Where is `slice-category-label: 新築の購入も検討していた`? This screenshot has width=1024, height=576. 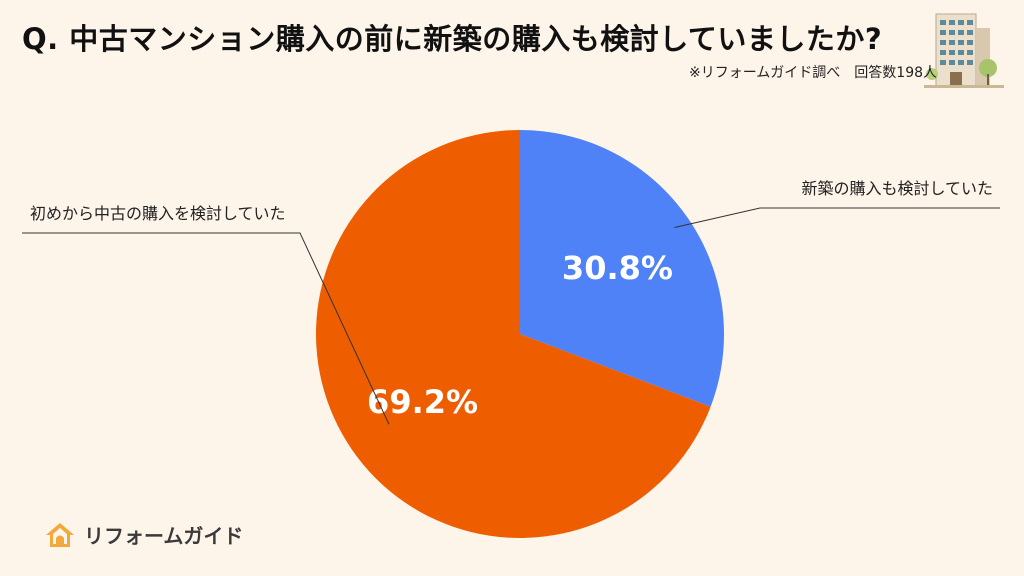 slice-category-label: 新築の購入も検討していた is located at coordinates (897, 188).